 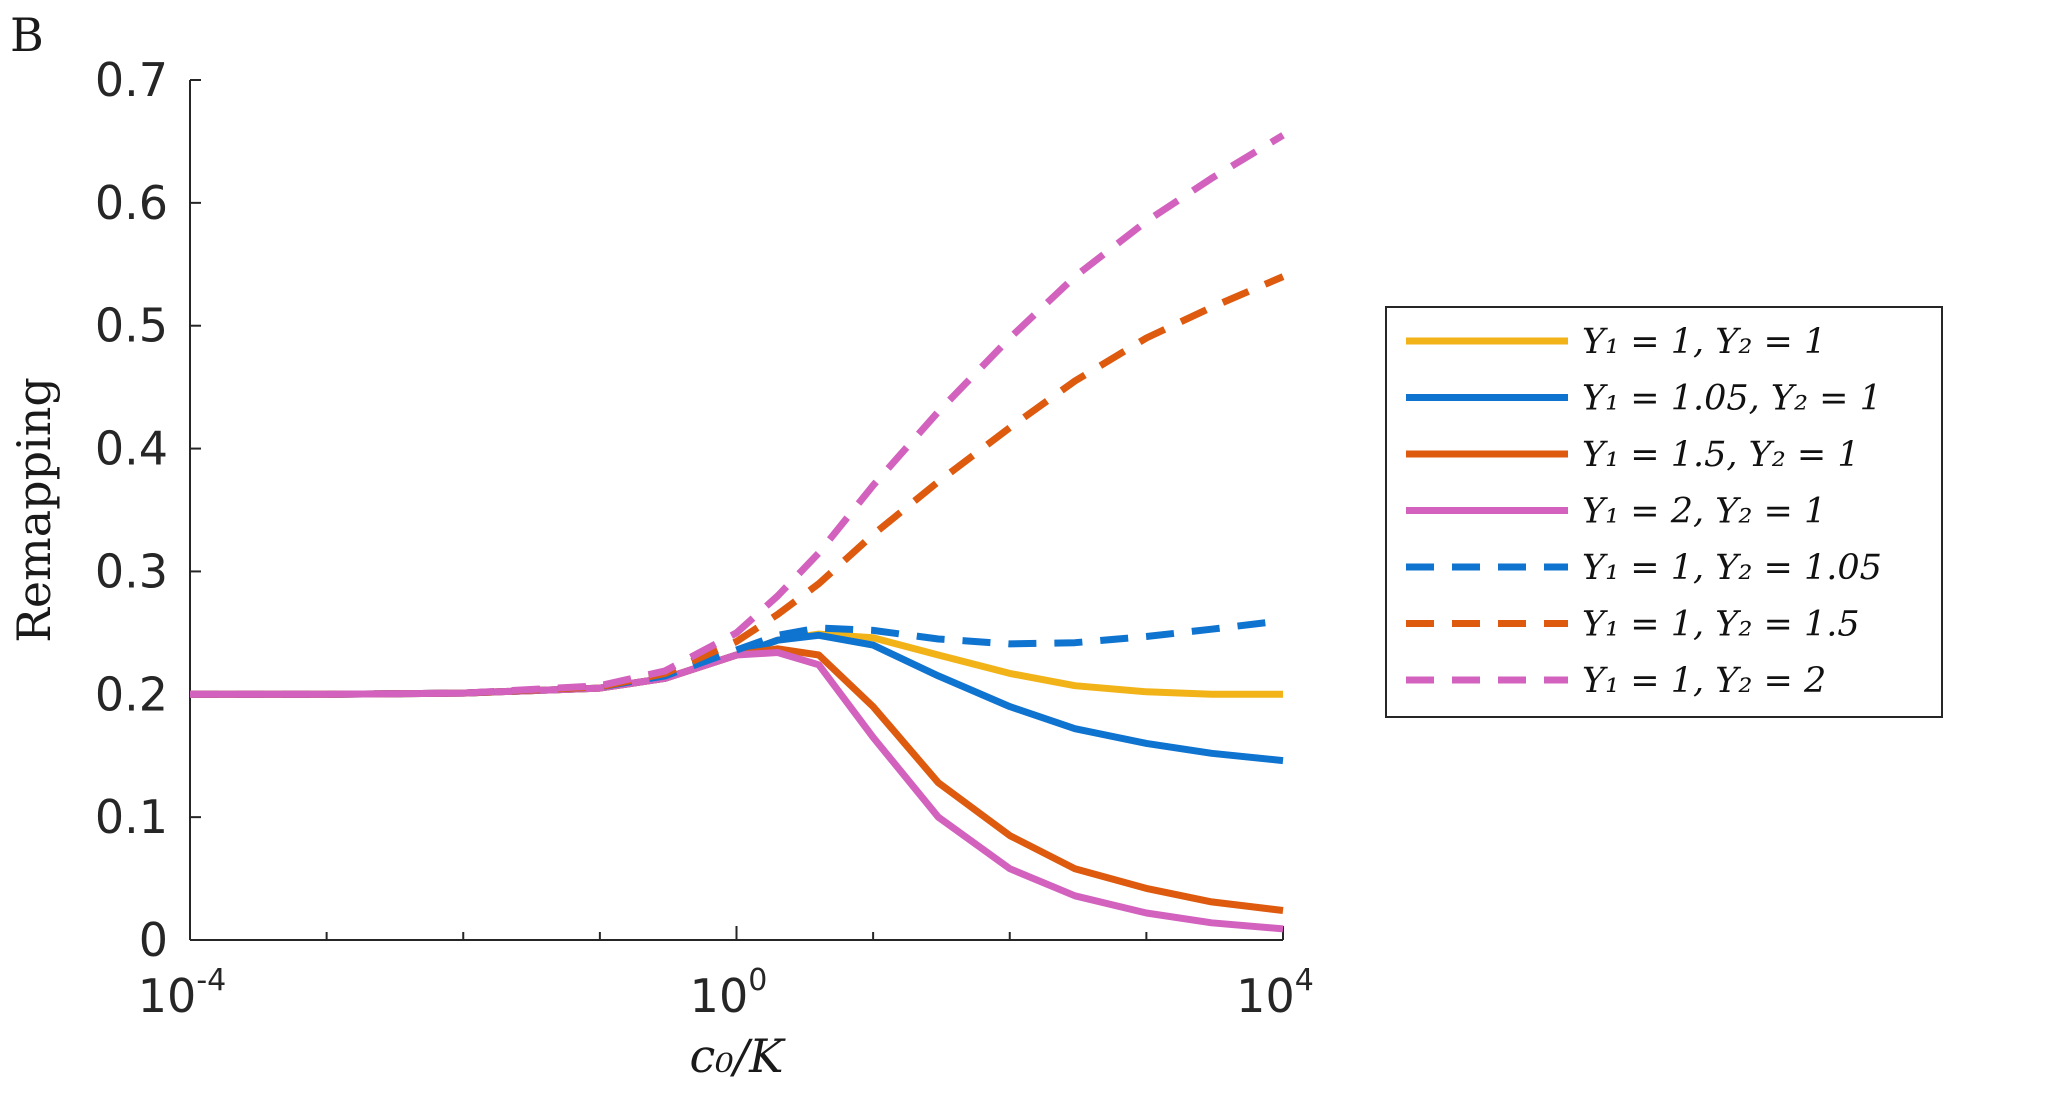 What do you see at coordinates (131, 80) in the screenshot?
I see `y-tick-label: 0.7` at bounding box center [131, 80].